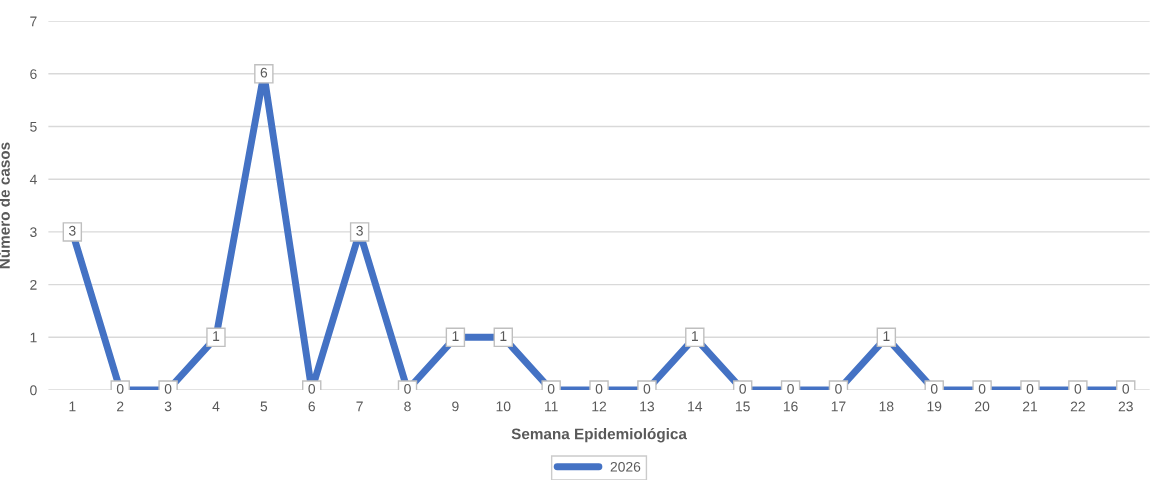  I want to click on x-tick-label: 15, so click(743, 406).